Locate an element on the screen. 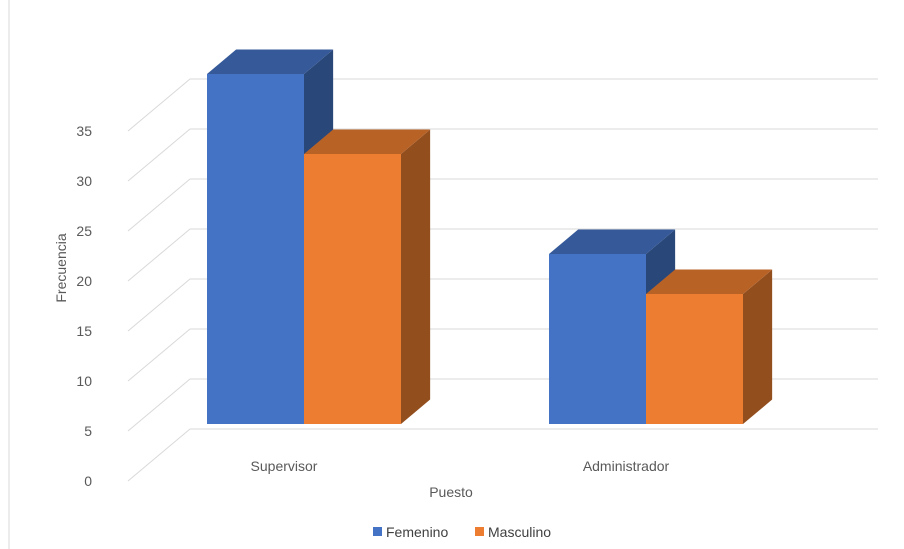  x-tick-label: Administrador is located at coordinates (626, 466).